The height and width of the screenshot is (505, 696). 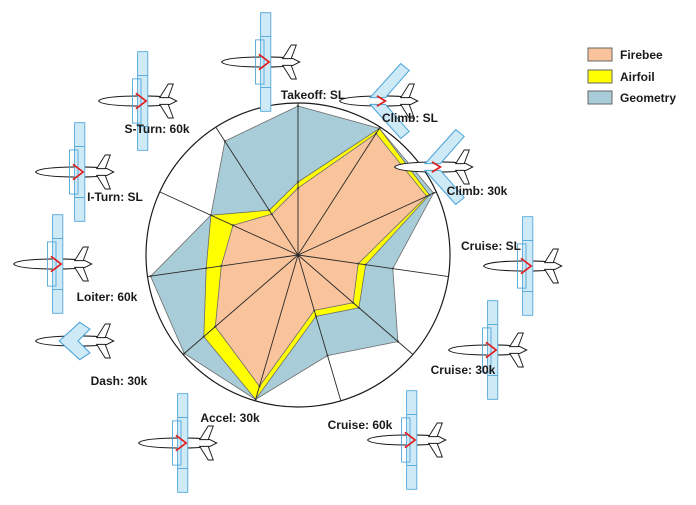 I want to click on aircraft-icon-accel-30k, so click(x=177, y=443).